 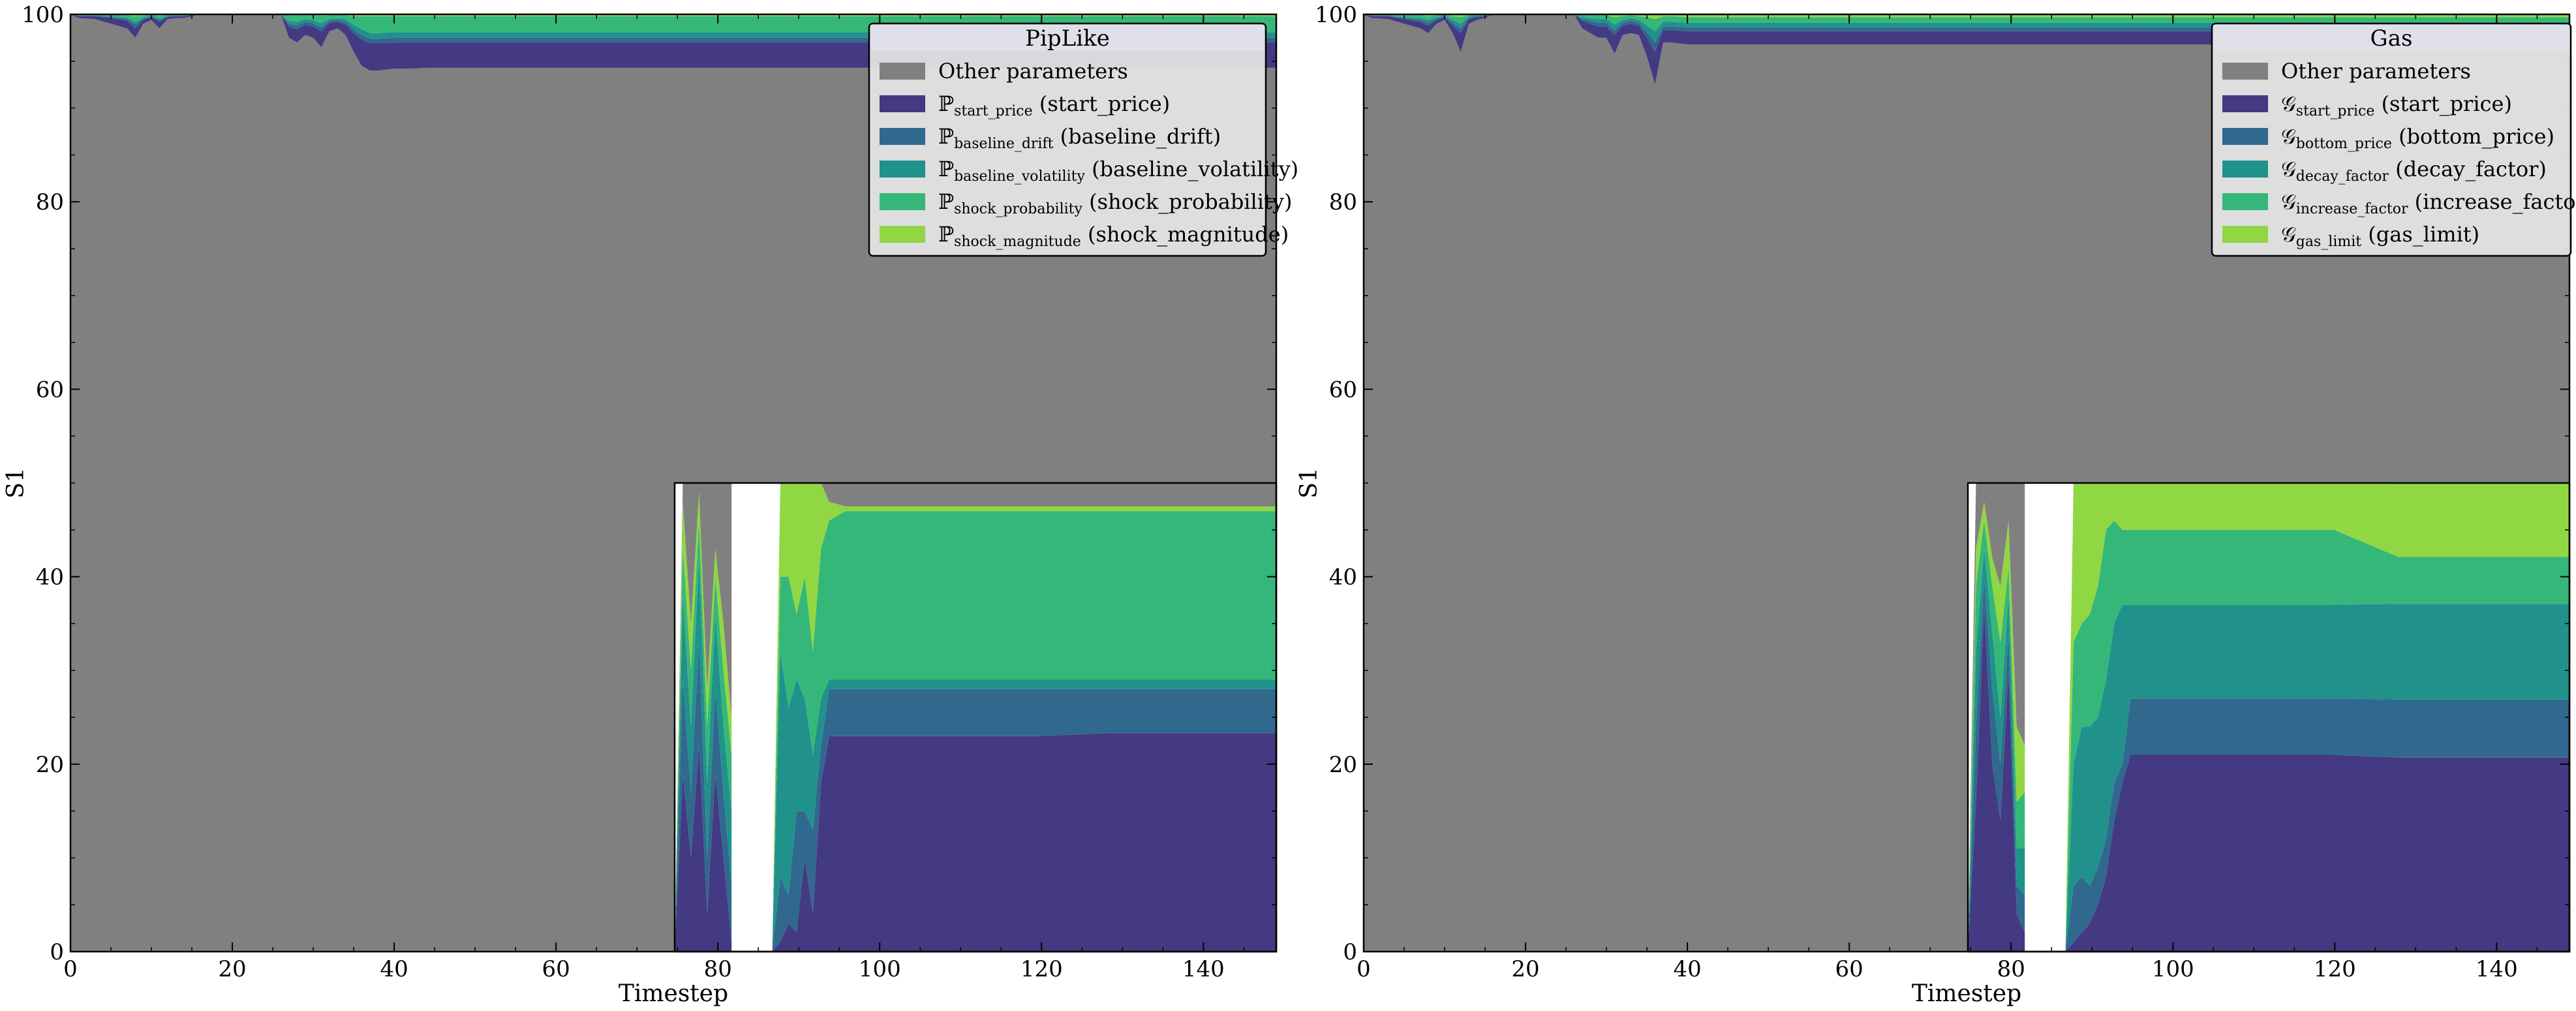 What do you see at coordinates (1187, 201) in the screenshot?
I see `legend-description: (shock_probability)` at bounding box center [1187, 201].